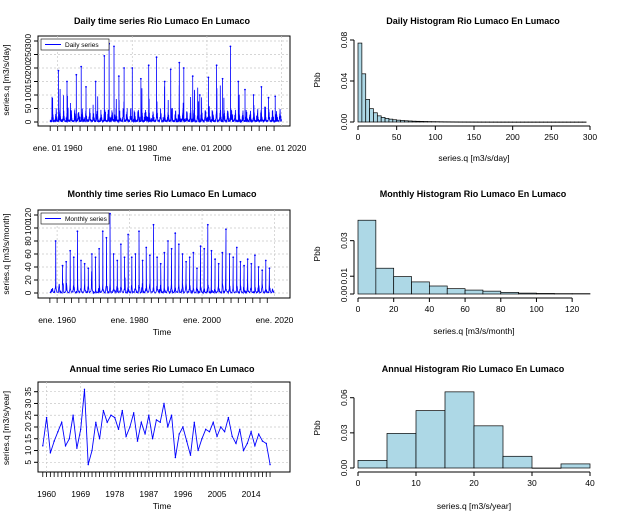  I want to click on monthly-hist-xlabel: series.q [m3/s/month], so click(473, 331).